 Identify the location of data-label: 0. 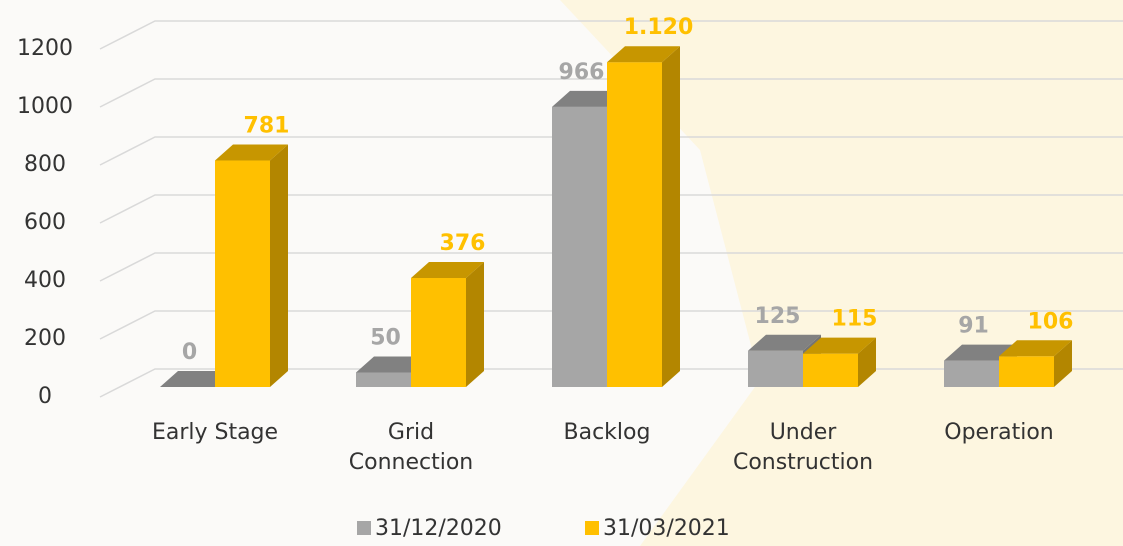
(189, 352).